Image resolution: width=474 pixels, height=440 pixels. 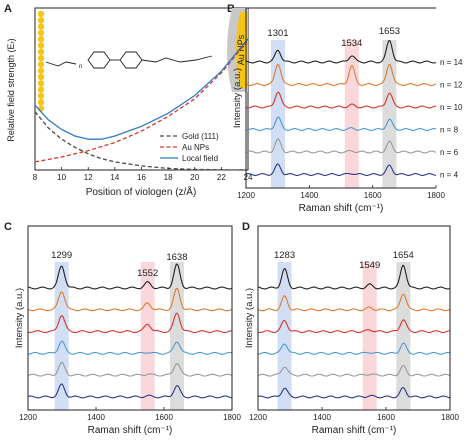 What do you see at coordinates (88, 177) in the screenshot?
I see `x-tick-label: 12` at bounding box center [88, 177].